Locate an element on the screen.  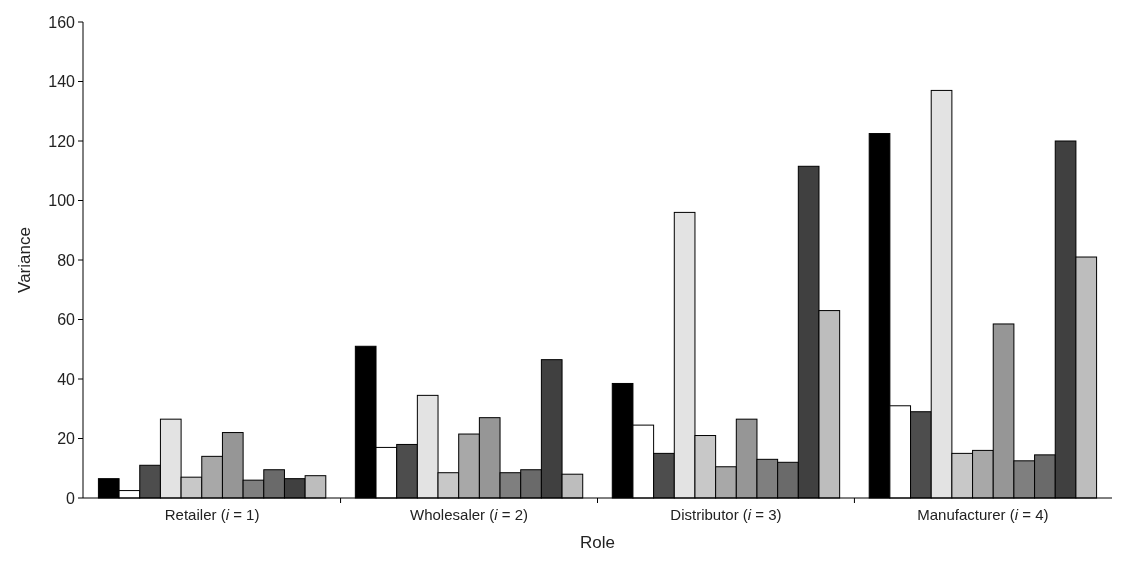
x-axis-title: Role is located at coordinates (597, 542).